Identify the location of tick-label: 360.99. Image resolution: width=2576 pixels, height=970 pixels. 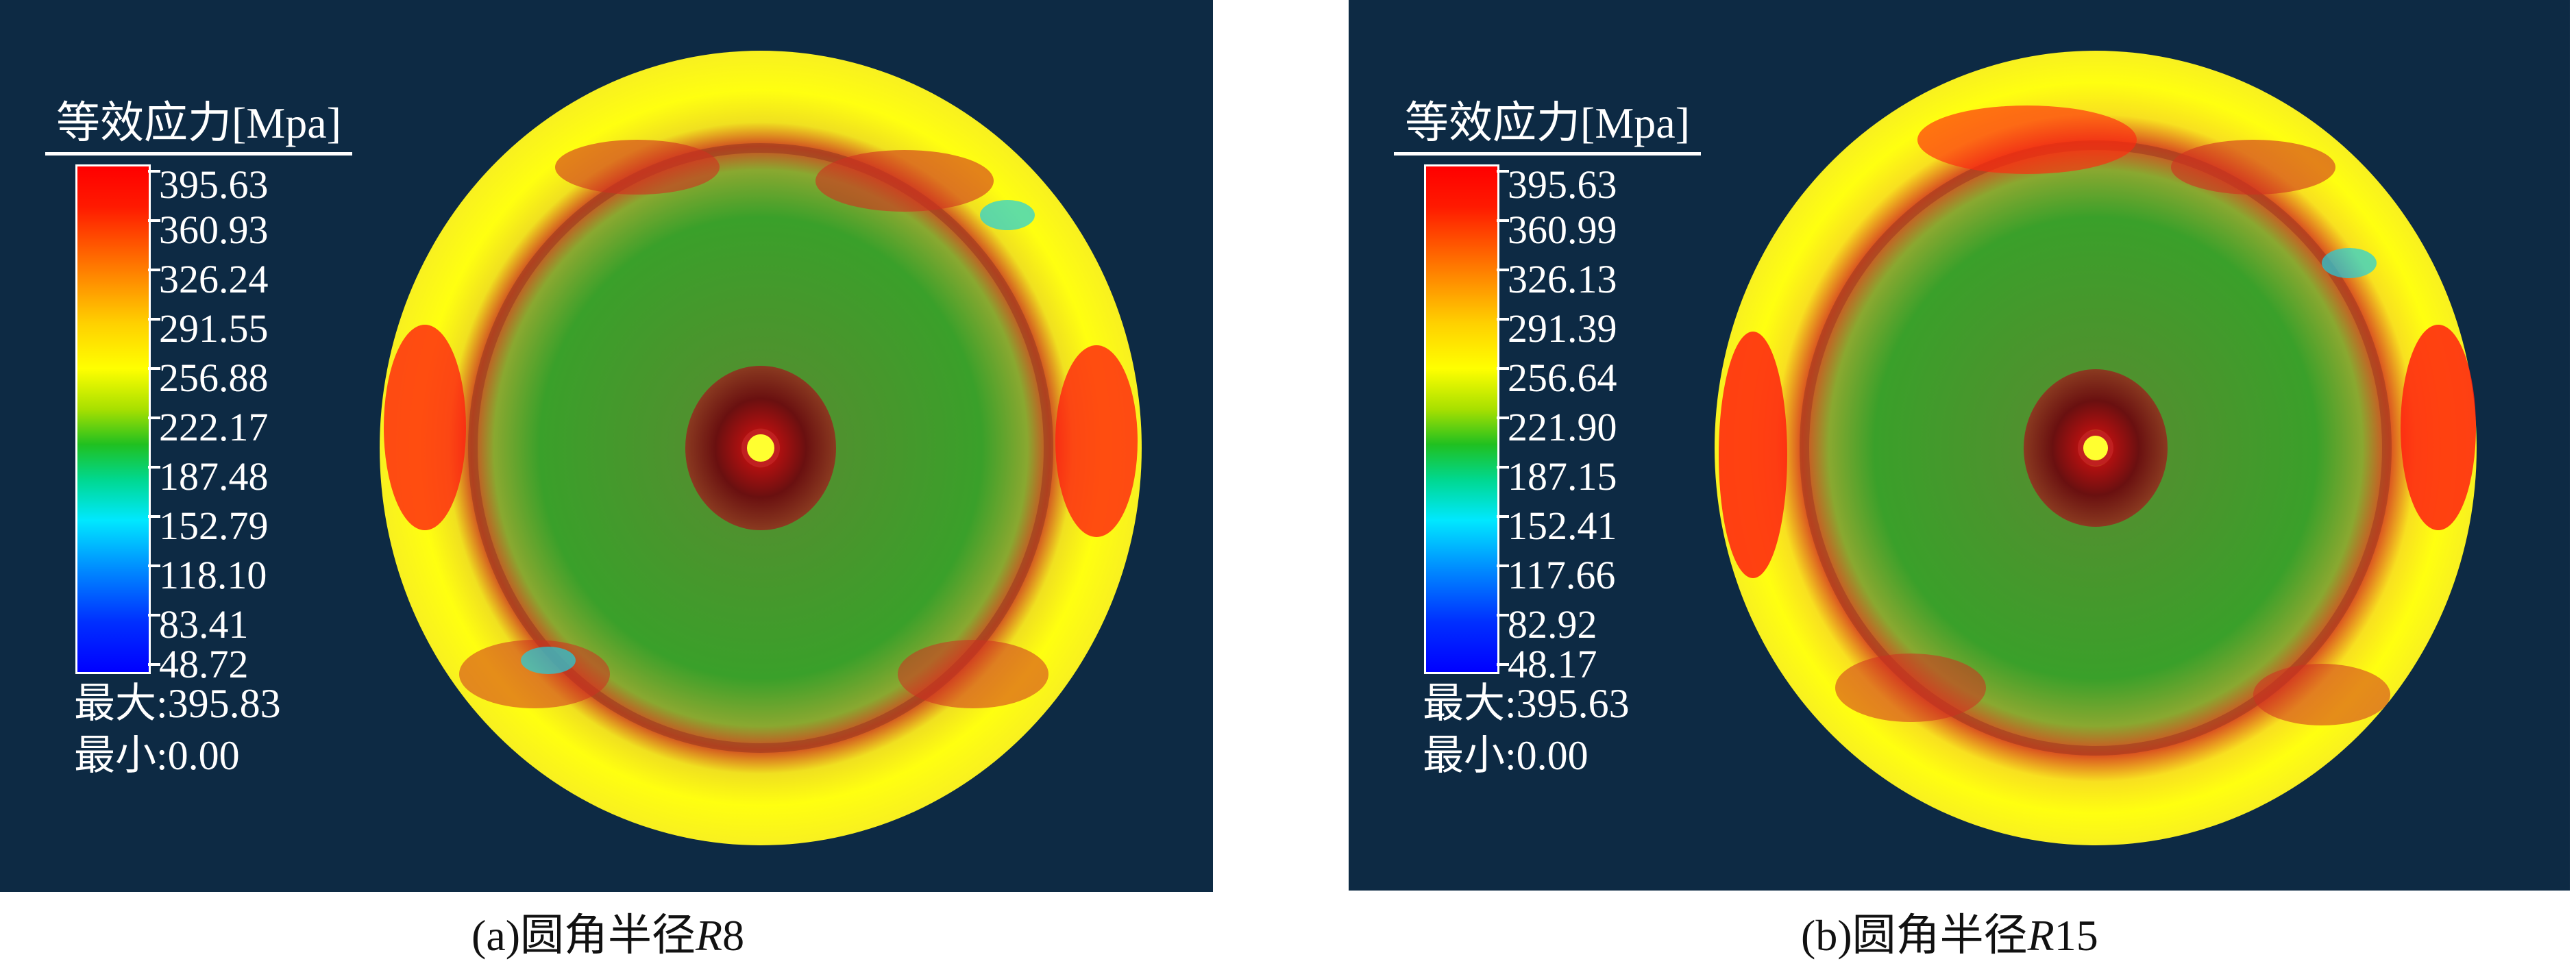
(1563, 230).